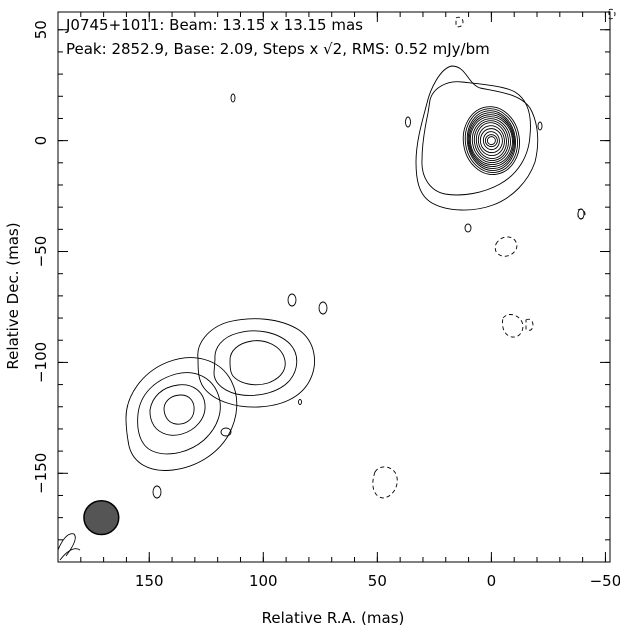  Describe the element at coordinates (263, 581) in the screenshot. I see `x-tick-label: 100` at that location.